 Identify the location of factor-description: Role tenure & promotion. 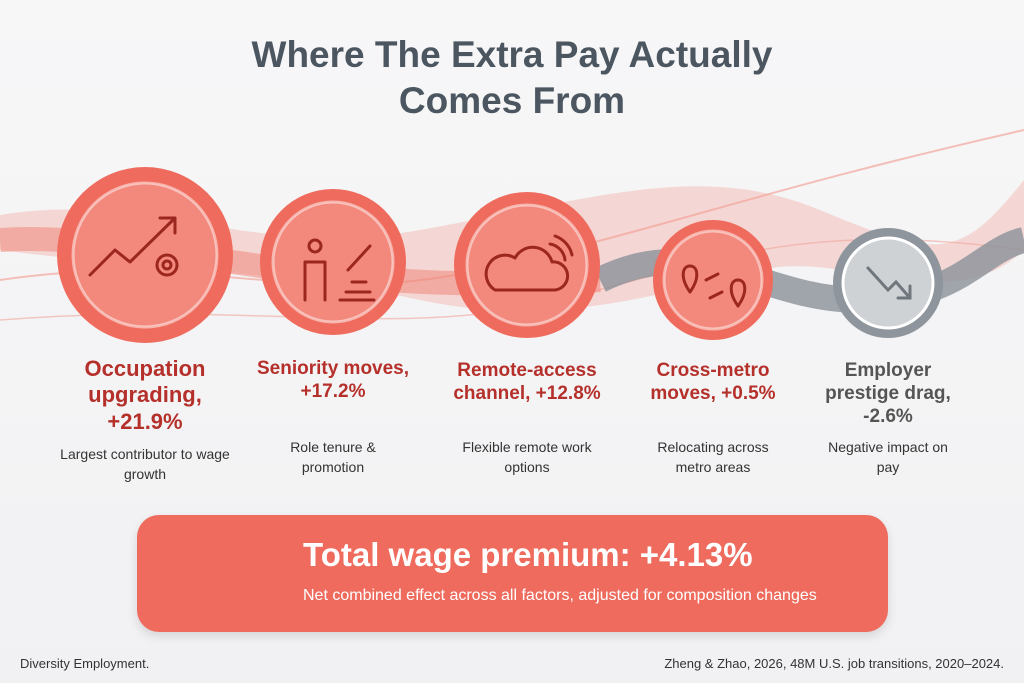
(333, 457).